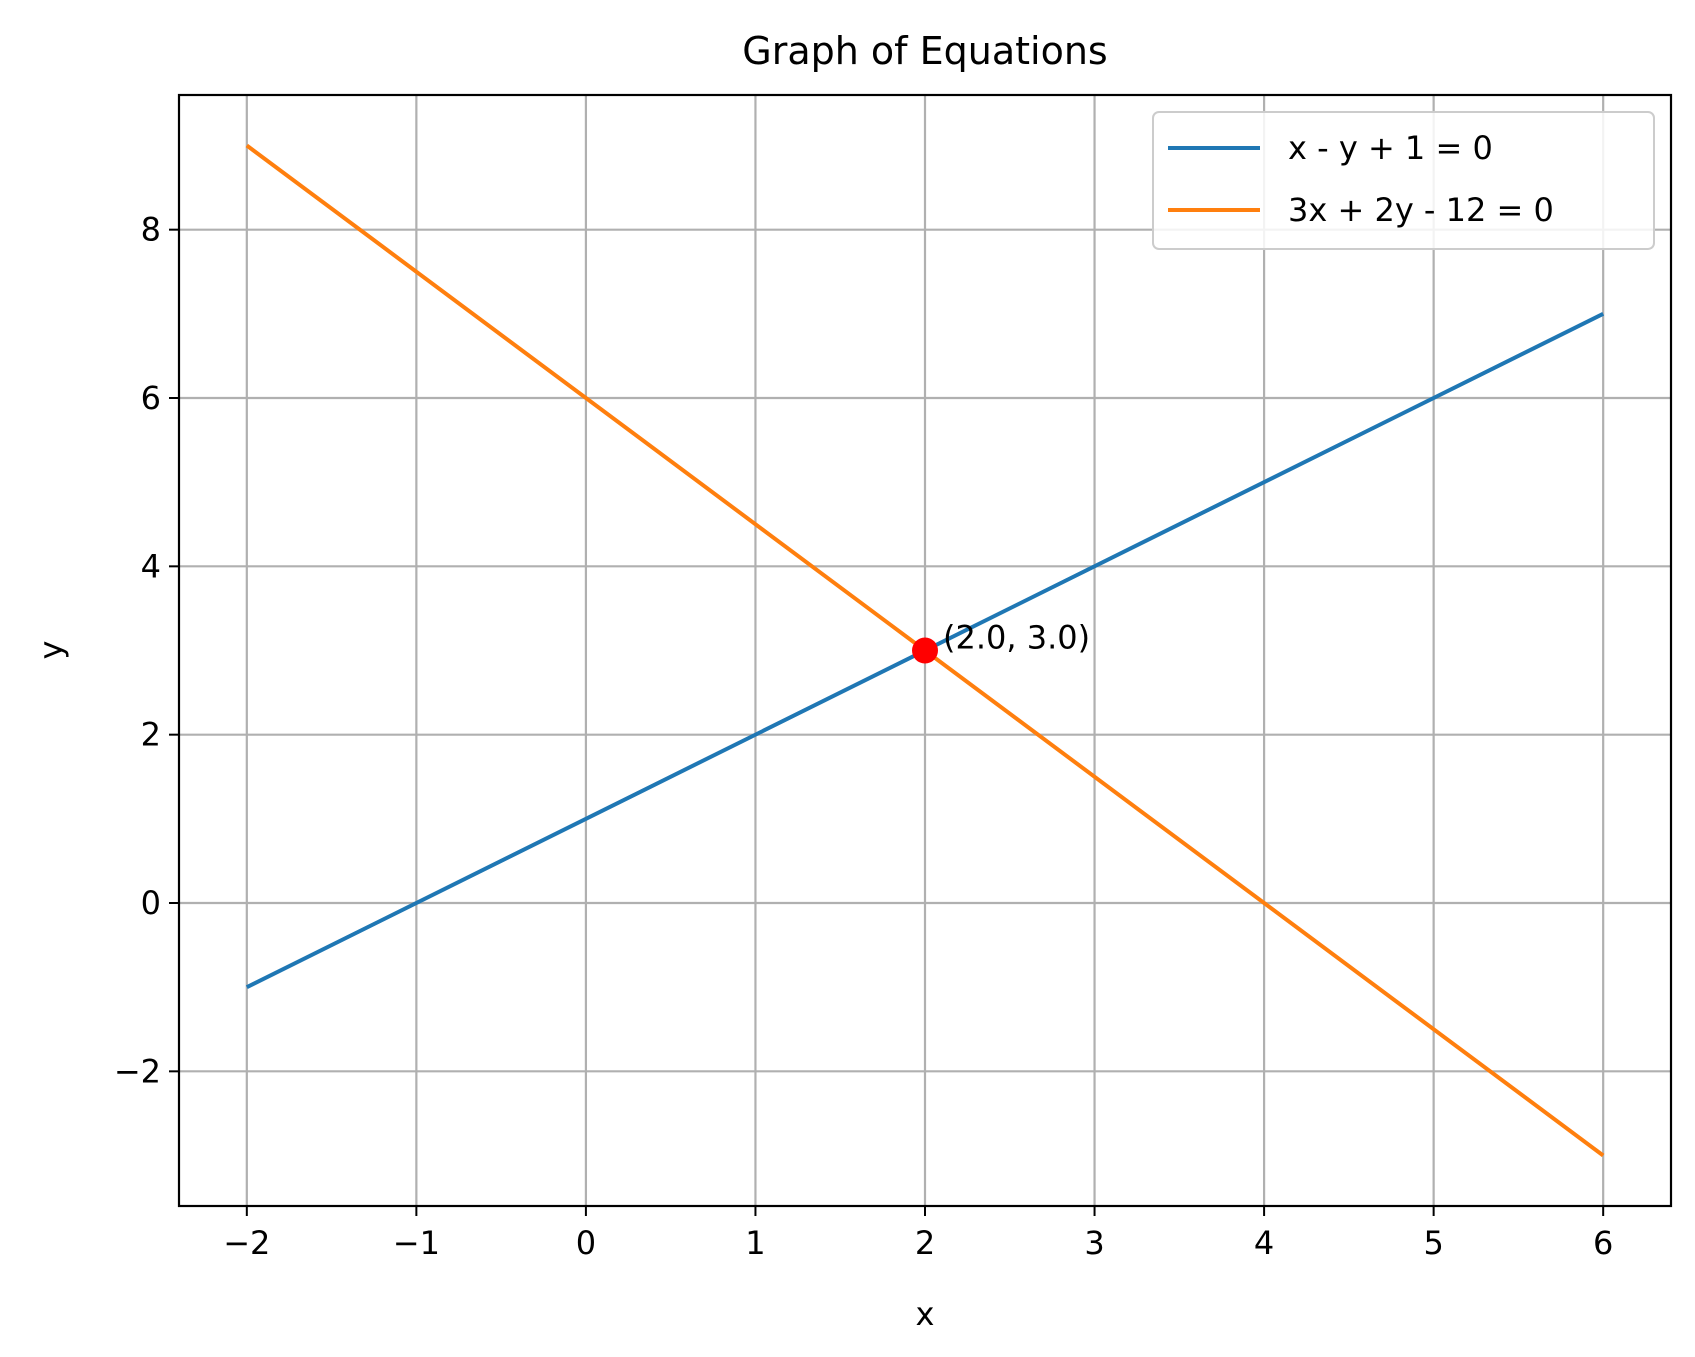 Image resolution: width=1695 pixels, height=1357 pixels. I want to click on legend: x - y + 1 = 0 3x + 2y - 12 = 0, so click(1403, 180).